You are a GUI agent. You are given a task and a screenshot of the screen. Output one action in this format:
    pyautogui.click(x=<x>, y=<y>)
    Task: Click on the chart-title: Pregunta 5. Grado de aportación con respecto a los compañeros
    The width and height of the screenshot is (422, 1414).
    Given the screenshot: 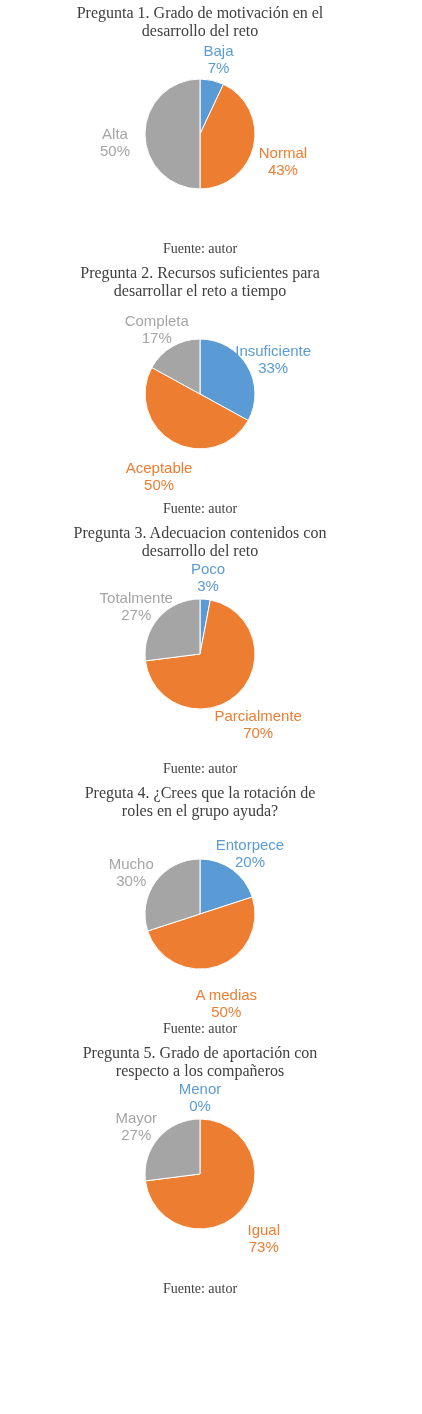 What is the action you would take?
    pyautogui.click(x=200, y=1062)
    